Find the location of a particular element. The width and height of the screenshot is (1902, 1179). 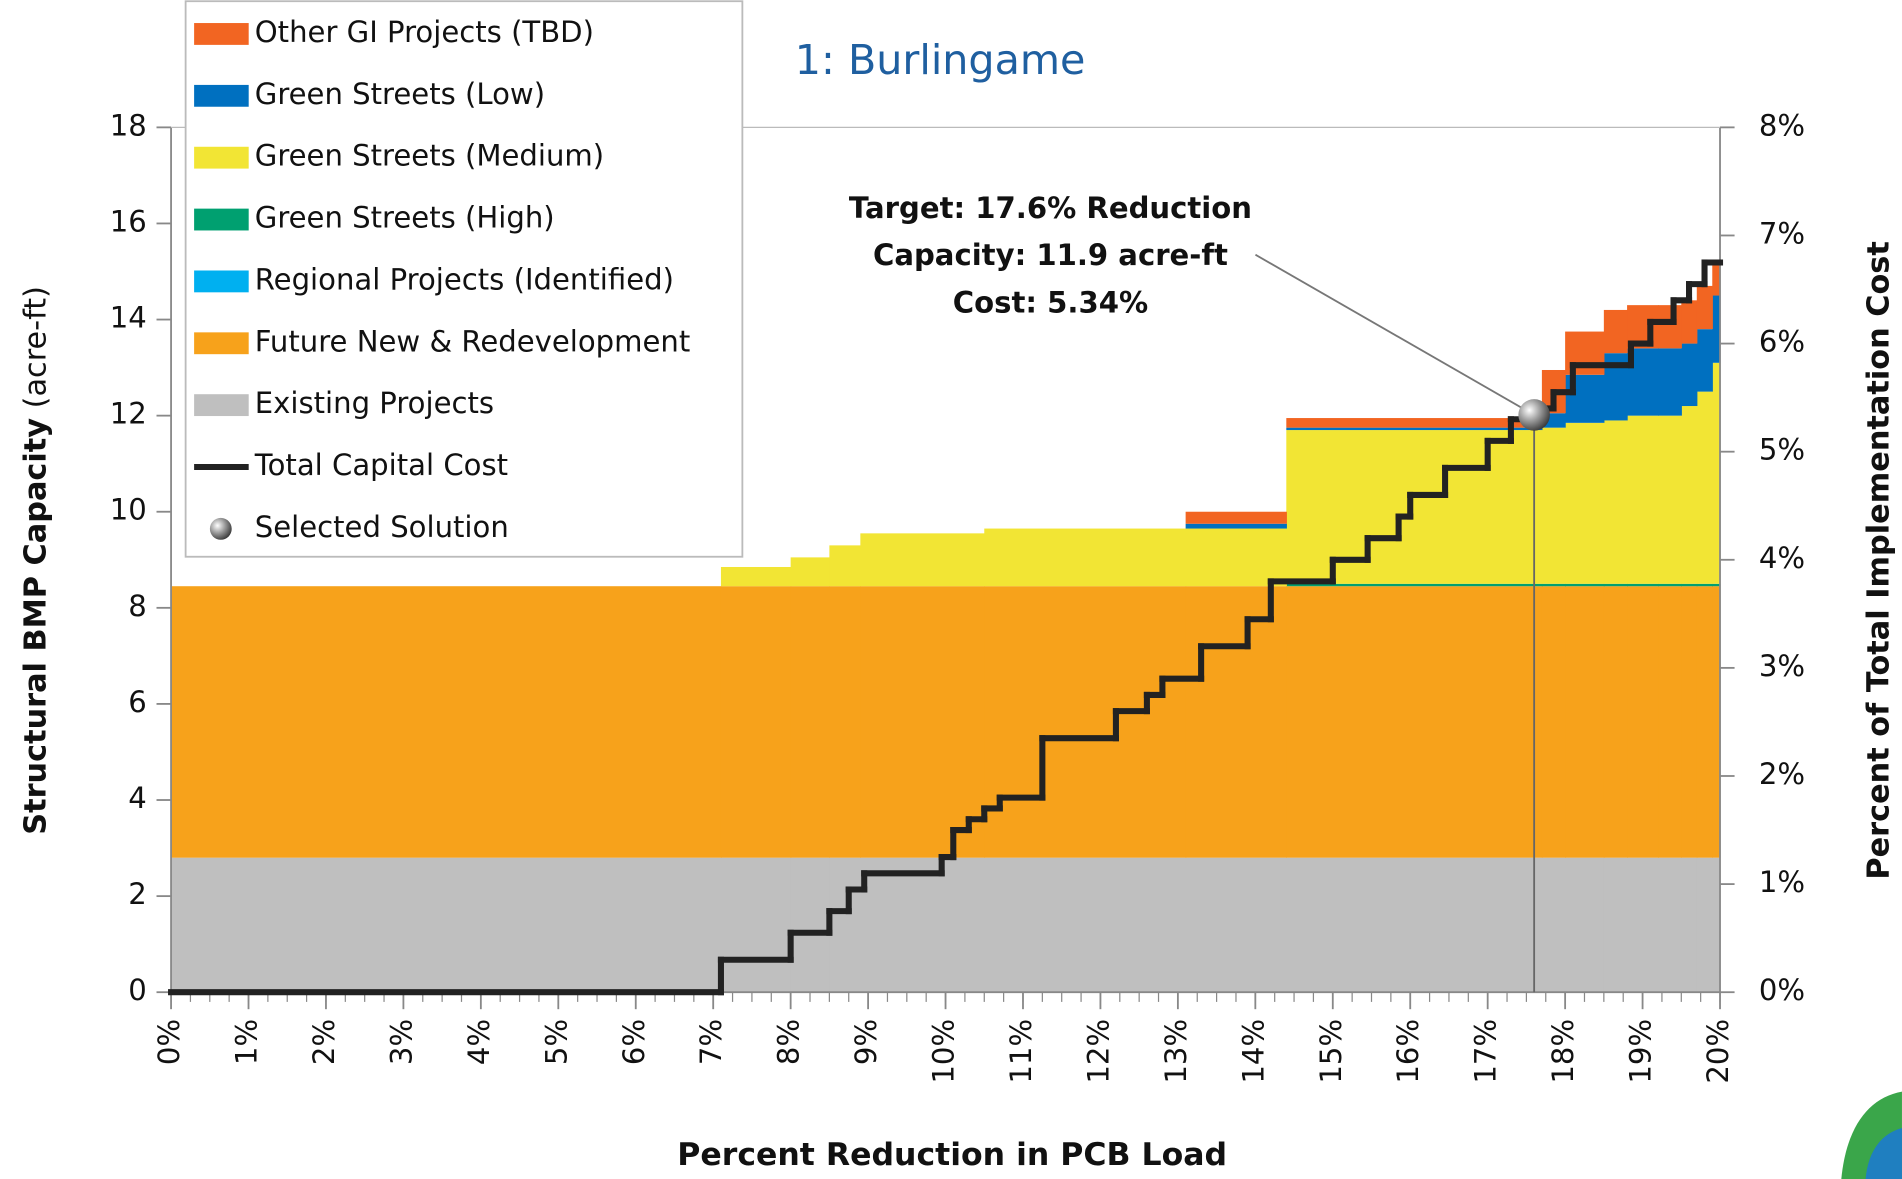

y-axis-label-main: Structural BMP Capacity is located at coordinates (35, 626).